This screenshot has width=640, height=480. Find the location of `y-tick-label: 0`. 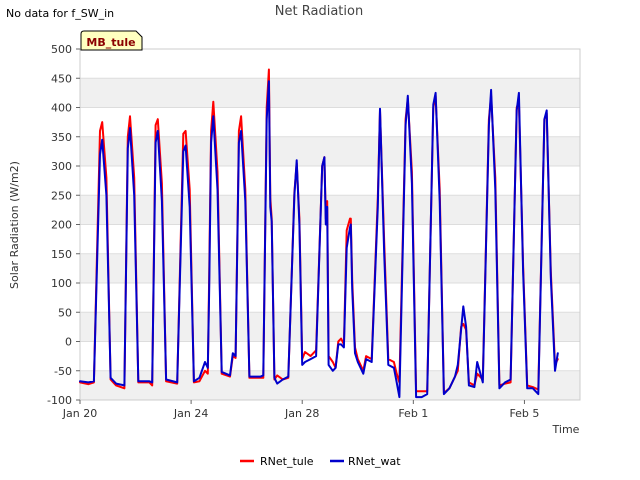

y-tick-label: 0 is located at coordinates (68, 342).